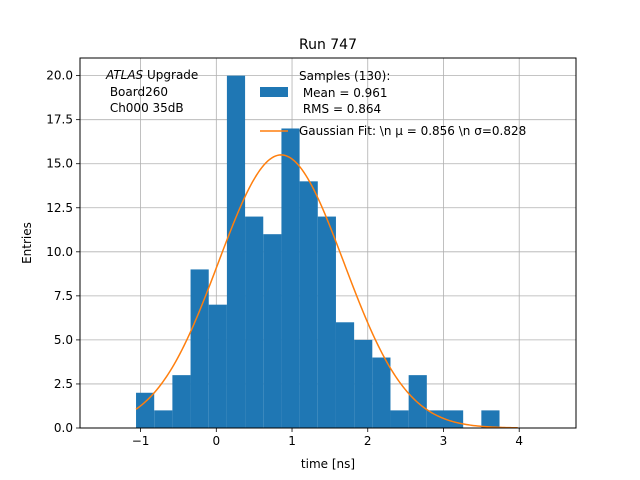 The height and width of the screenshot is (480, 640). Describe the element at coordinates (519, 441) in the screenshot. I see `x-tick-label-5: 4` at that location.